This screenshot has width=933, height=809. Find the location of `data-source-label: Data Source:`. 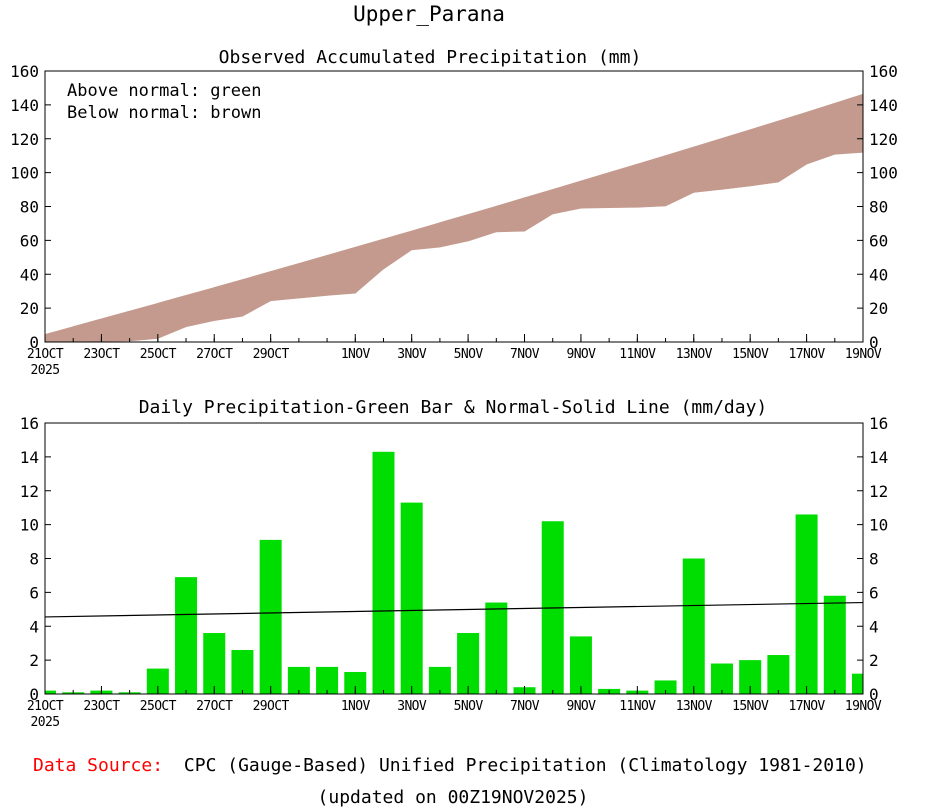

data-source-label: Data Source: is located at coordinates (98, 765).